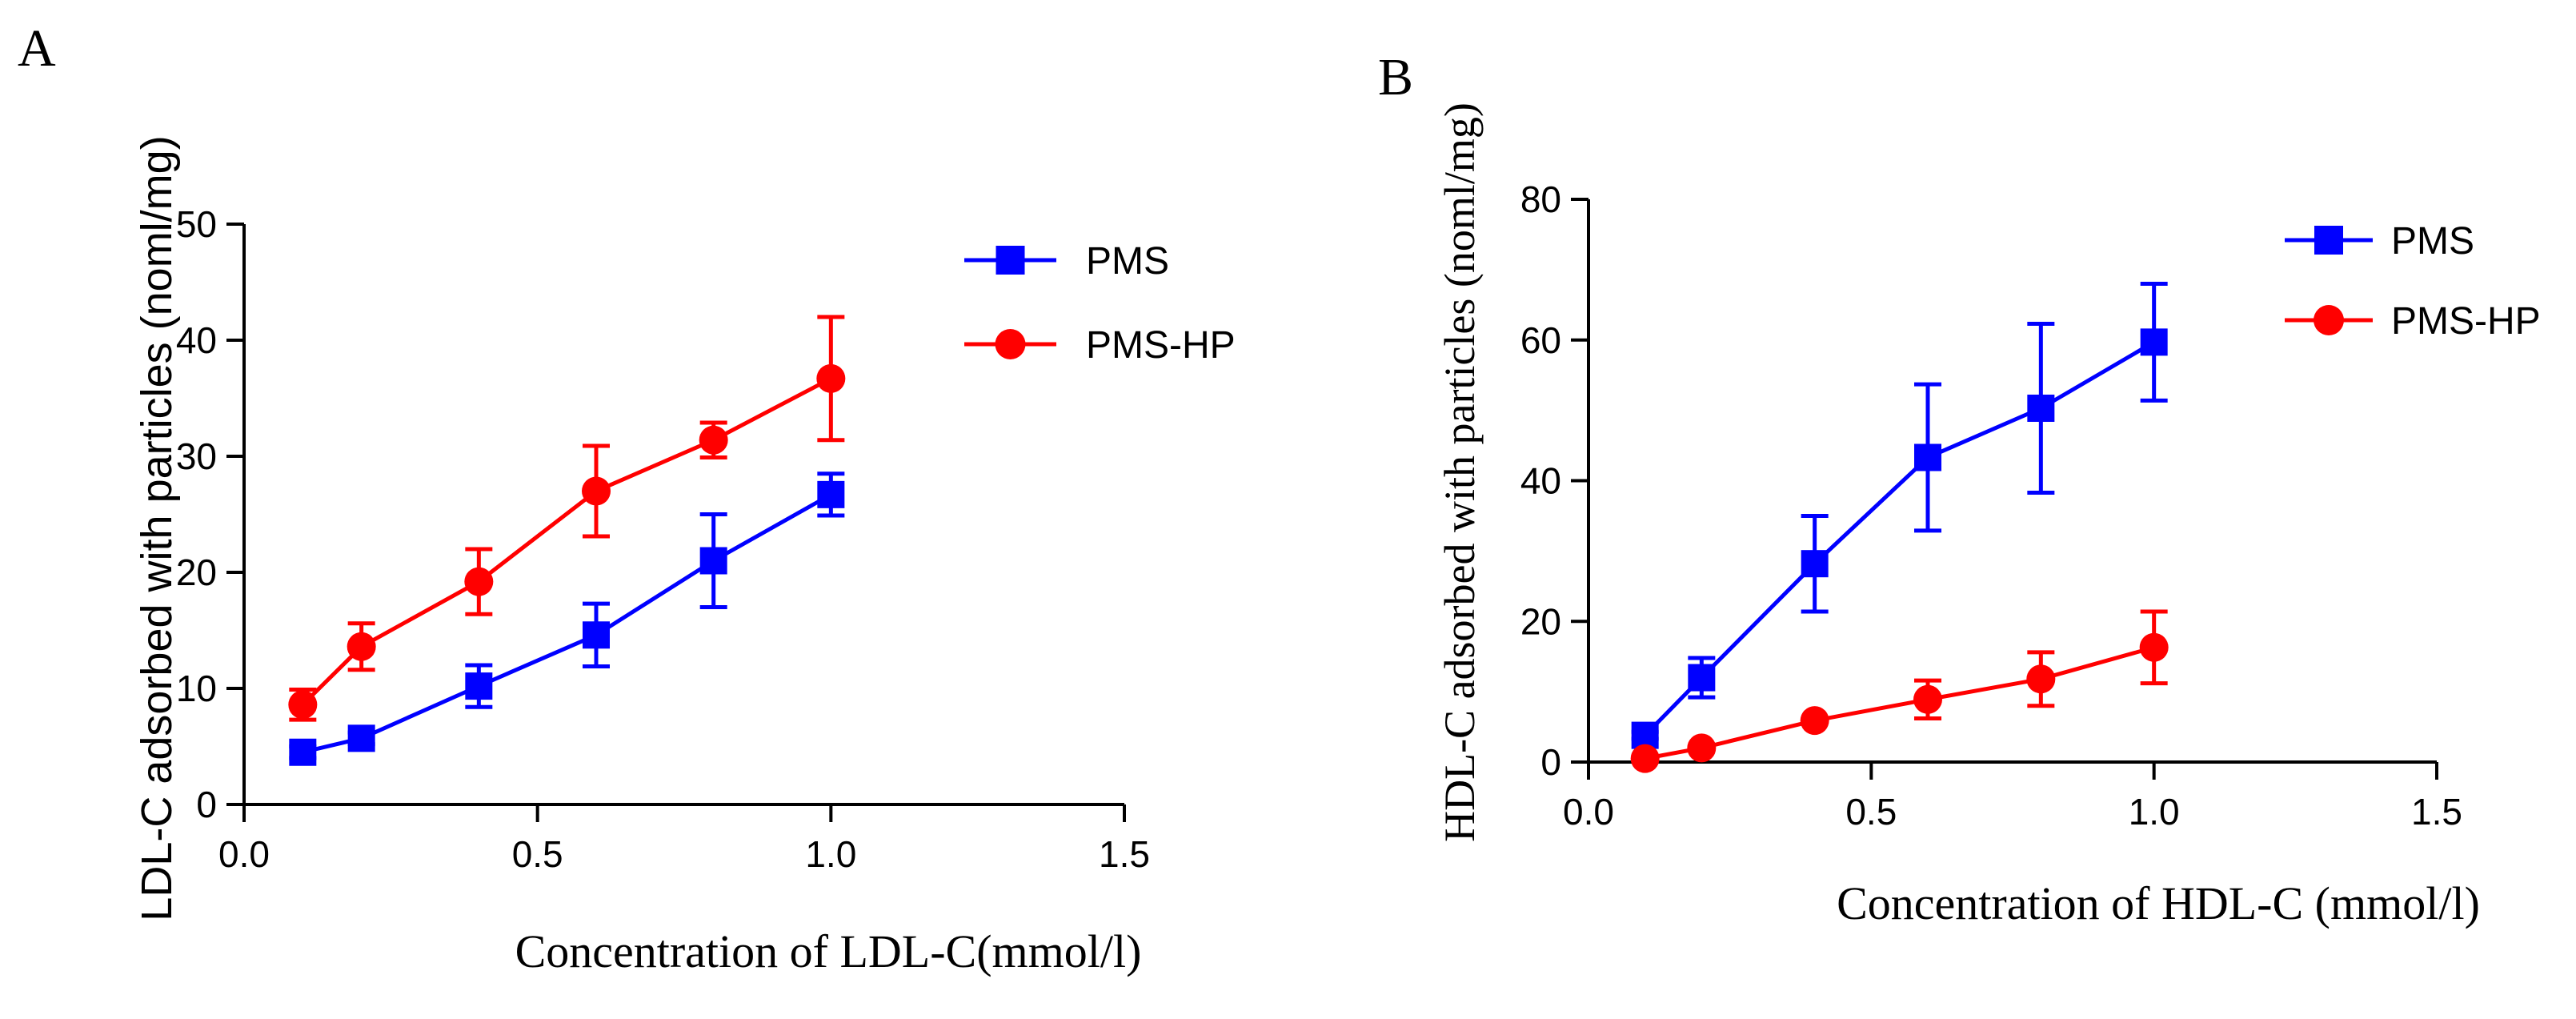  What do you see at coordinates (157, 528) in the screenshot?
I see `panel-a-y-axis-label: LDL-C adsorbed with particles (noml/mg)` at bounding box center [157, 528].